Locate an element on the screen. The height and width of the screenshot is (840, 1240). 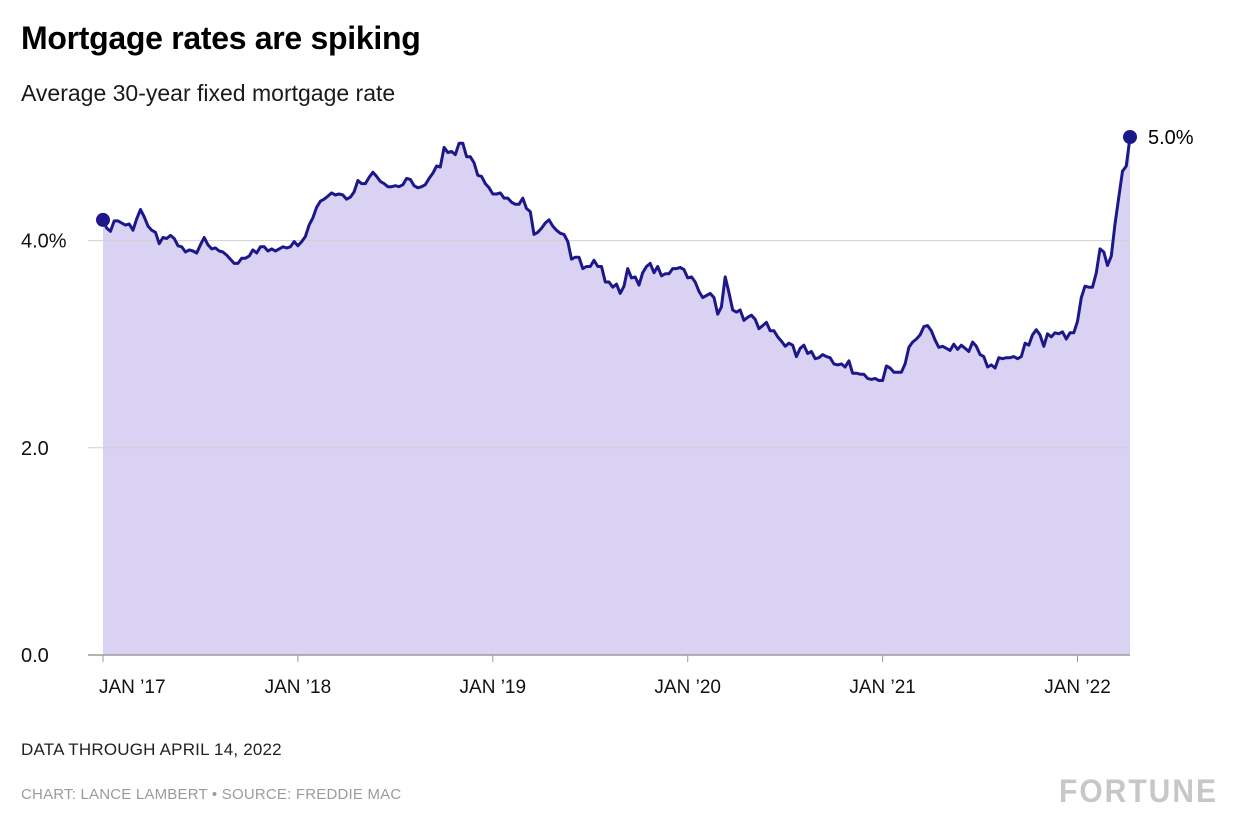
x-axis-label: JAN ’20 is located at coordinates (687, 687).